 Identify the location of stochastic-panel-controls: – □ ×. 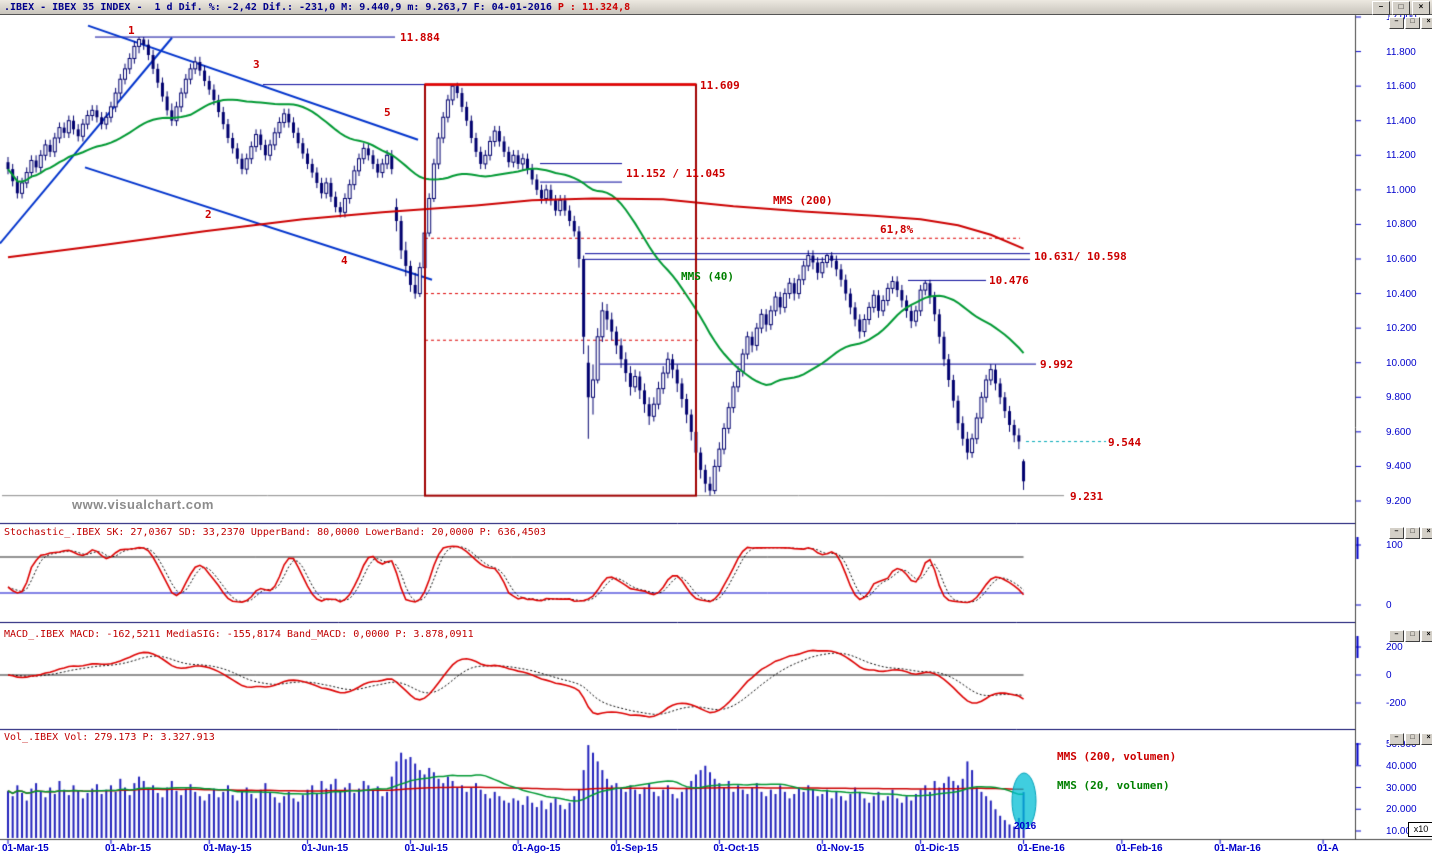
(1410, 533).